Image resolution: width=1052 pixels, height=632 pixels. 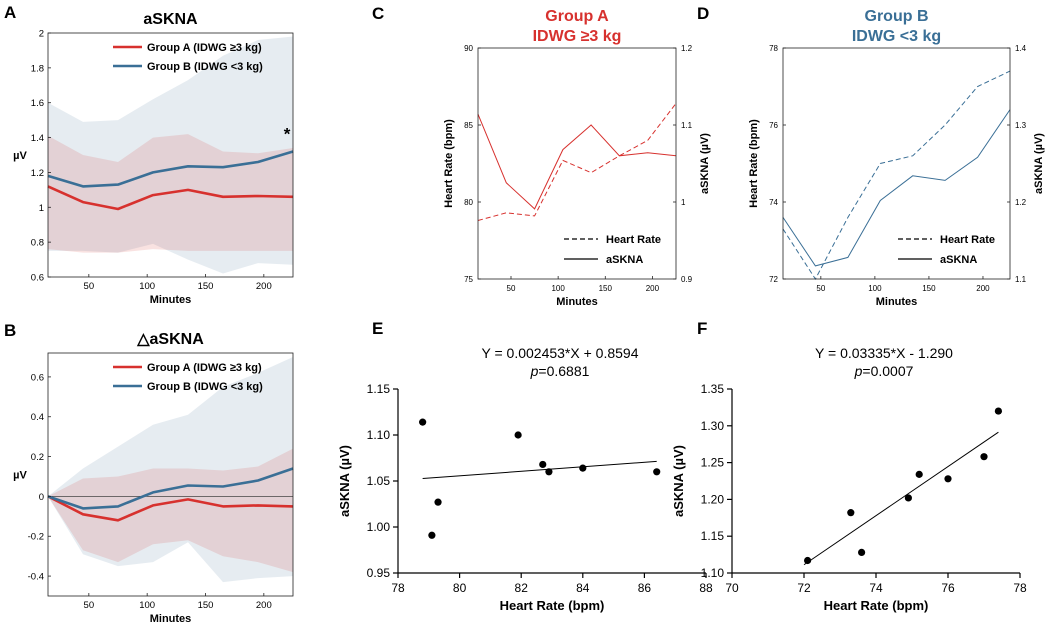 What do you see at coordinates (732, 588) in the screenshot?
I see `xtick-label-f-0: 70` at bounding box center [732, 588].